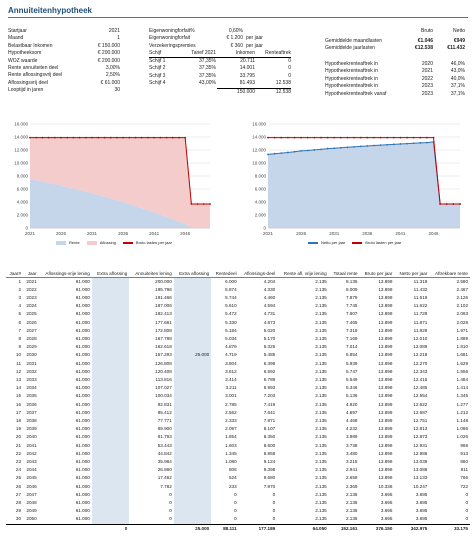 The height and width of the screenshot is (540, 474). What do you see at coordinates (164, 437) in the screenshot?
I see `table-cell: 61.793` at bounding box center [164, 437].